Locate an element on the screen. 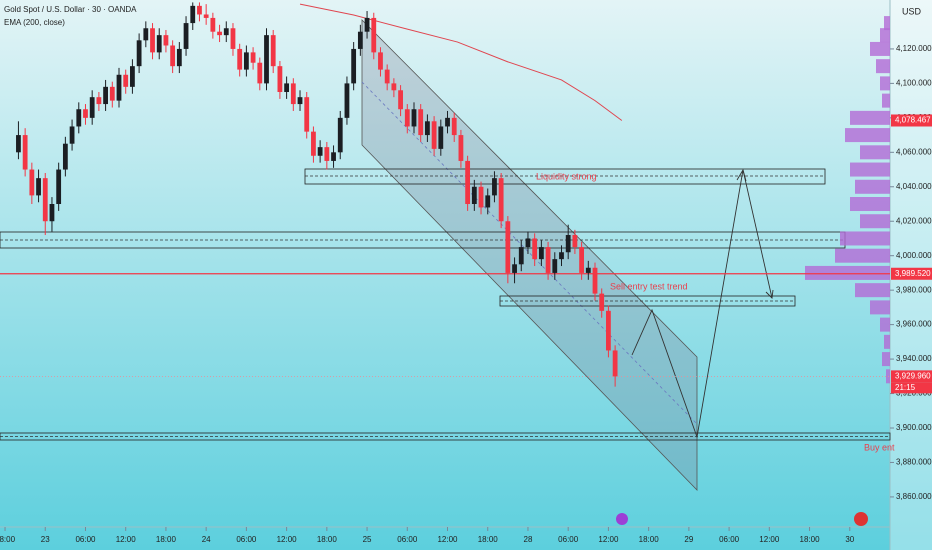 The image size is (932, 550). buy-zone is located at coordinates (445, 436).